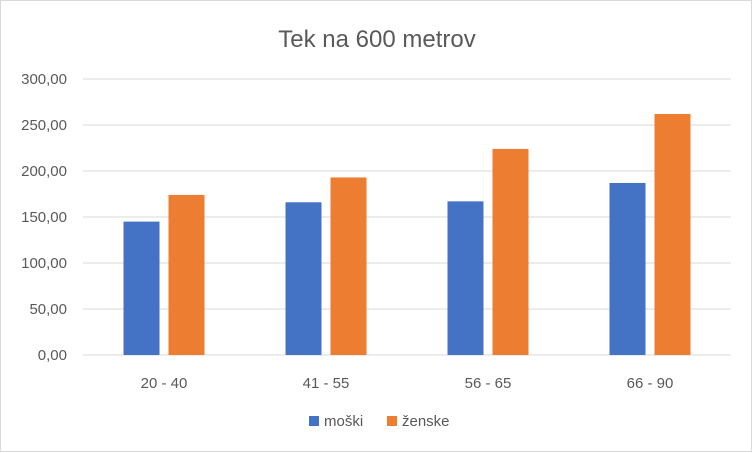 The width and height of the screenshot is (752, 453). I want to click on y-tick-label: 250,00, so click(44, 125).